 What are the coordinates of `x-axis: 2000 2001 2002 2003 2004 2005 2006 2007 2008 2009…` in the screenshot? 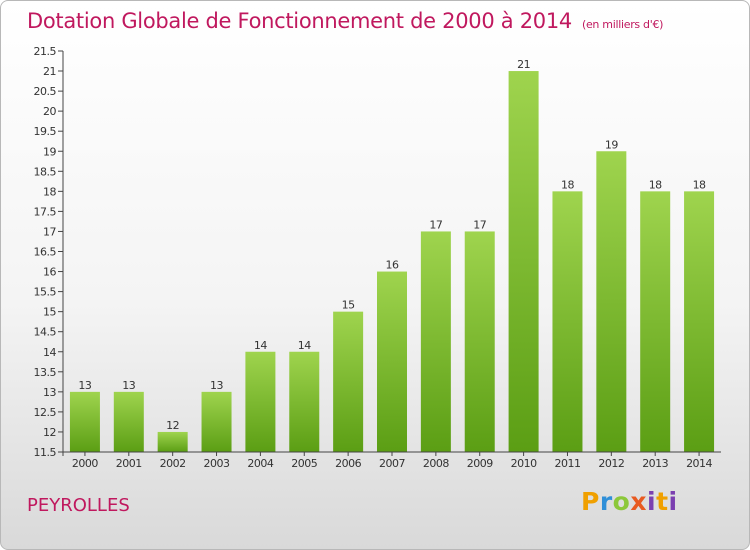 It's located at (392, 460).